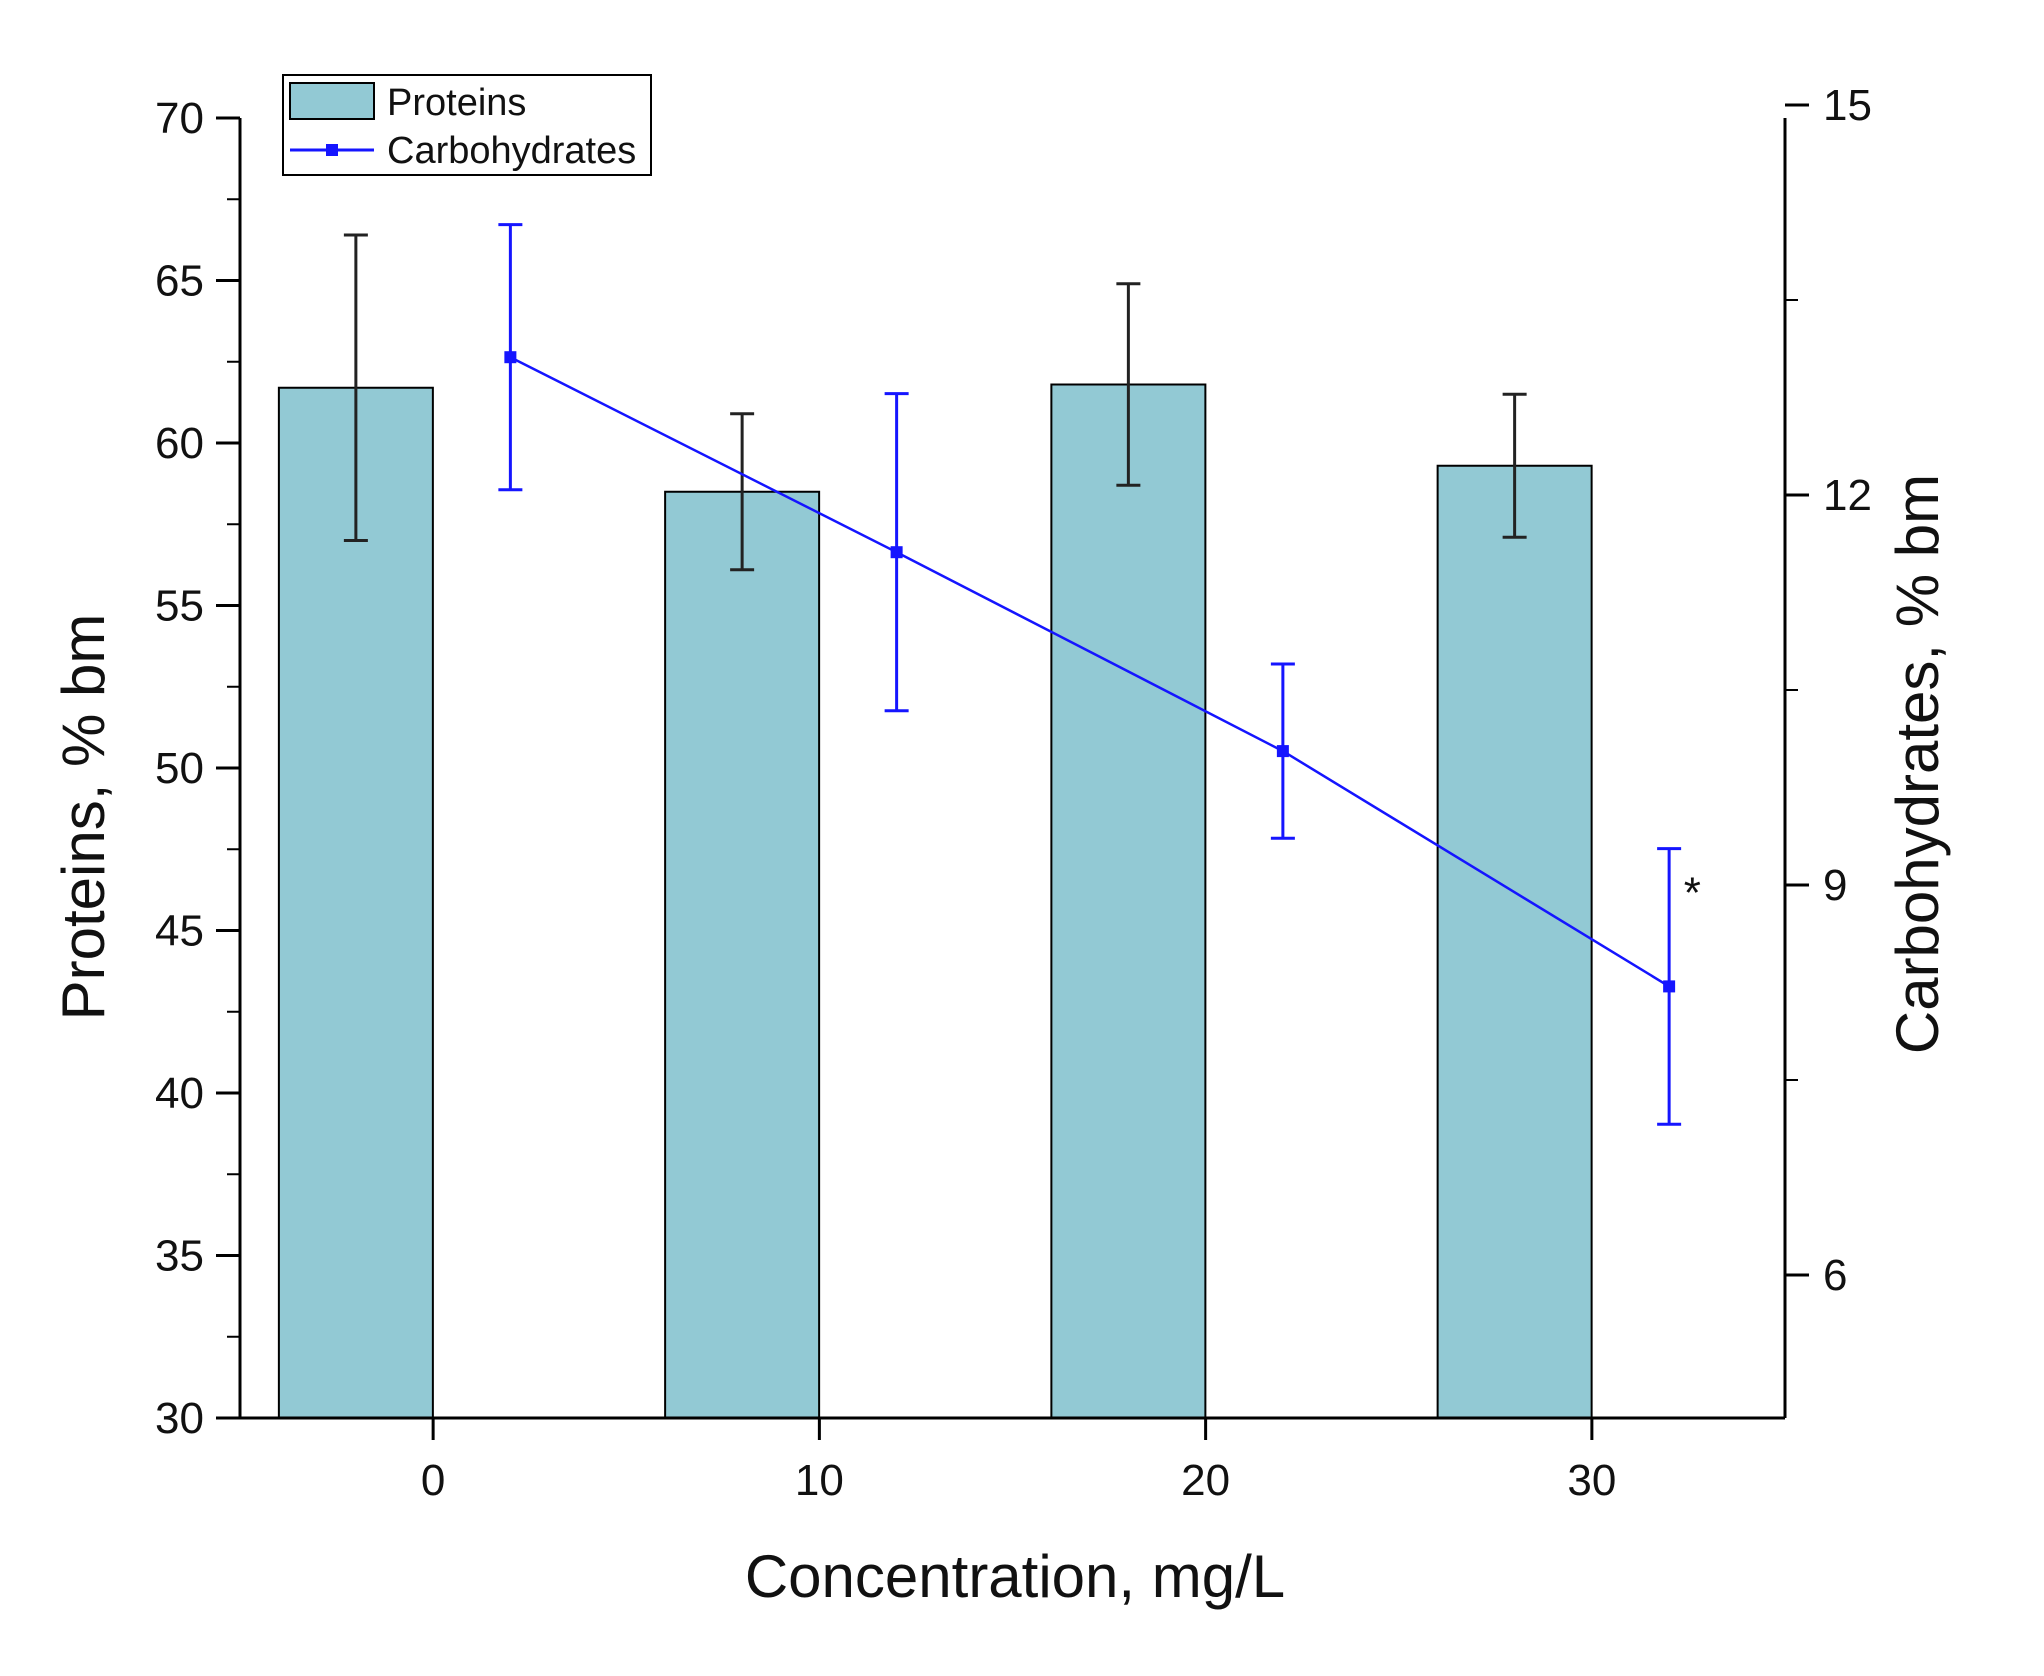  Describe the element at coordinates (179, 1093) in the screenshot. I see `y-left-tick-label: 40` at that location.